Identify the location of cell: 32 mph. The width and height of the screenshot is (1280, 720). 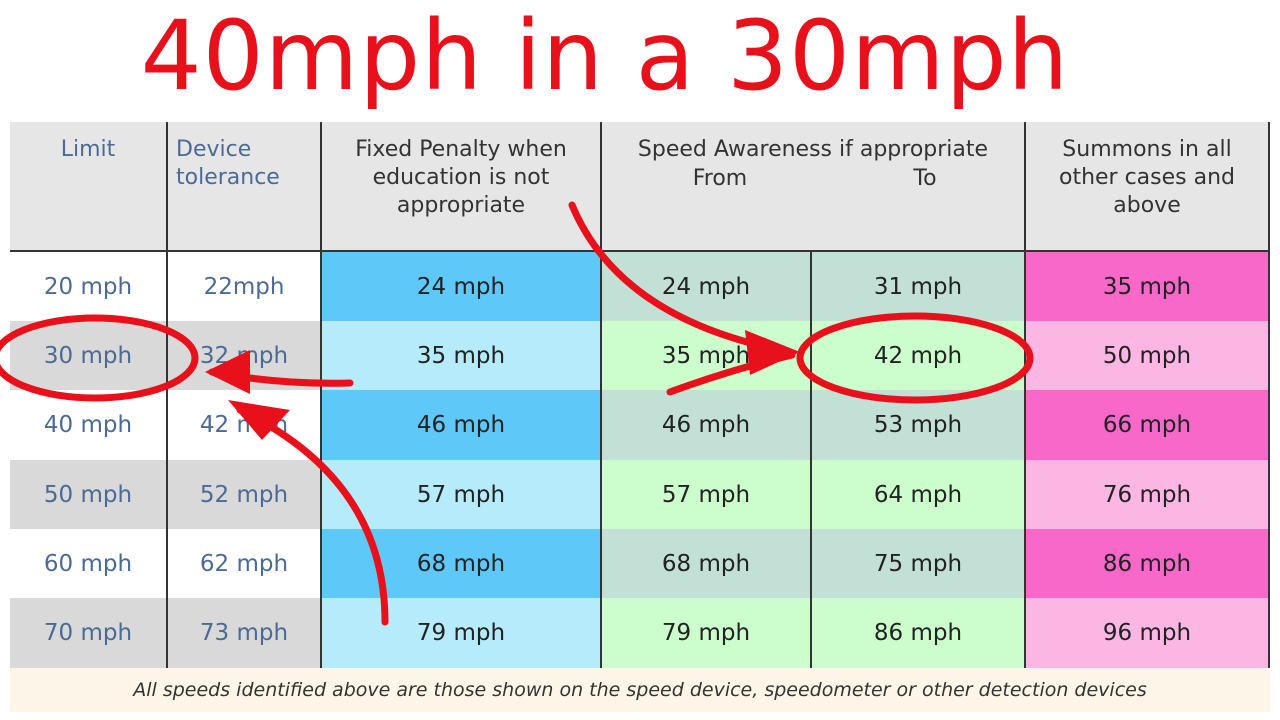
(245, 356).